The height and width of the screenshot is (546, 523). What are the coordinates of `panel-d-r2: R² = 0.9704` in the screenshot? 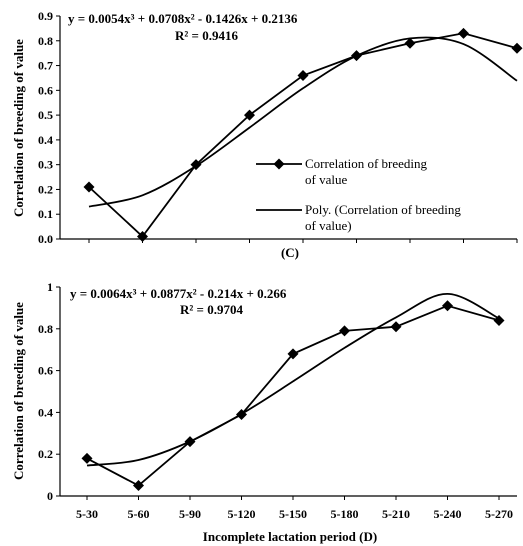 It's located at (211, 309).